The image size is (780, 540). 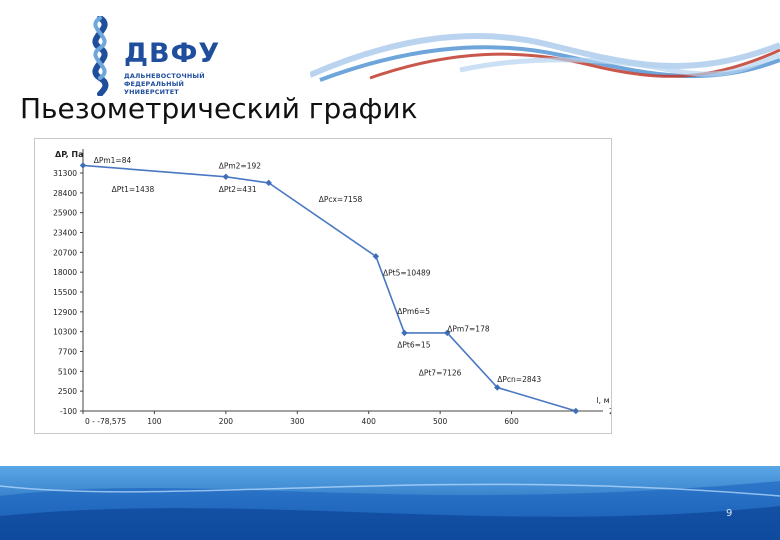 What do you see at coordinates (65, 173) in the screenshot?
I see `y-tick-label: 31300` at bounding box center [65, 173].